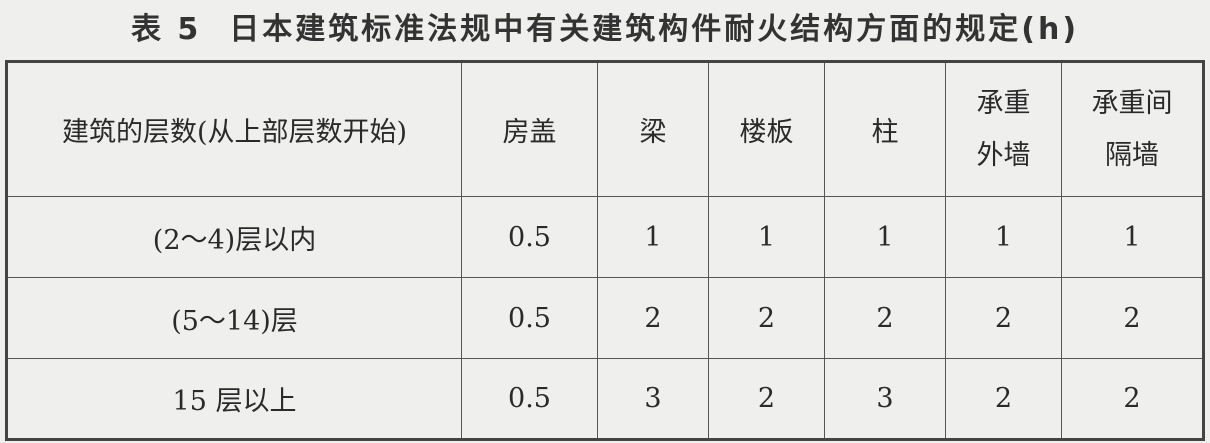 Image resolution: width=1210 pixels, height=443 pixels. What do you see at coordinates (166, 29) in the screenshot?
I see `table-number: 表 5` at bounding box center [166, 29].